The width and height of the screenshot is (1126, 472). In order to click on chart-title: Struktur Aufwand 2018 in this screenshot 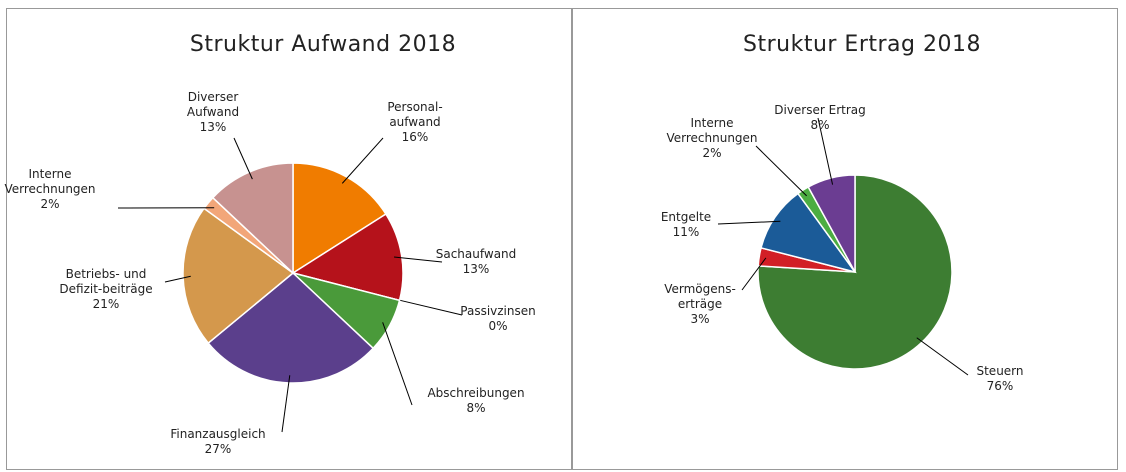, I will do `click(323, 44)`.